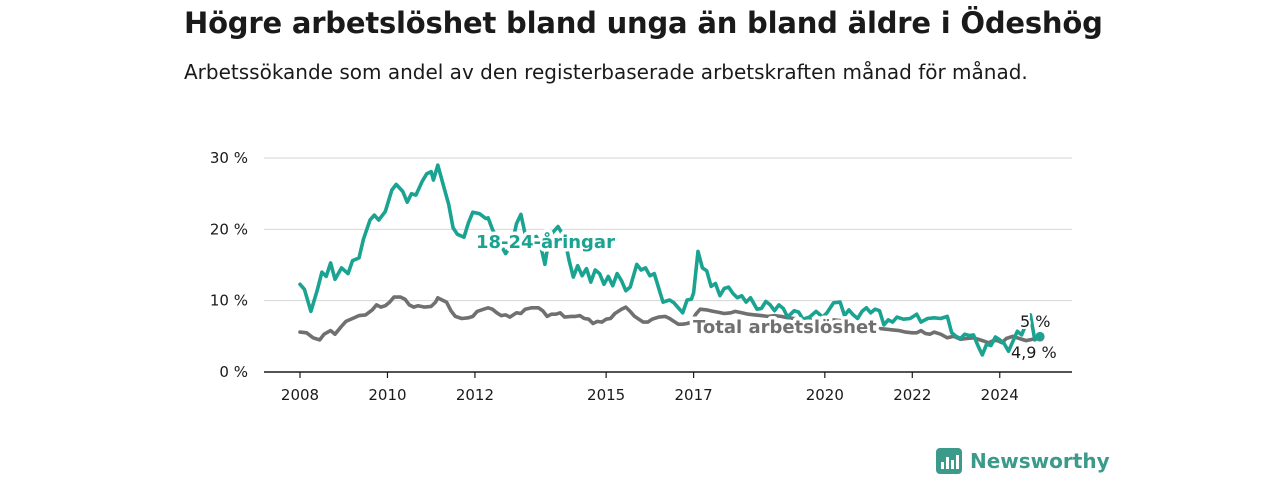 This screenshot has width=1280, height=480. What do you see at coordinates (606, 395) in the screenshot?
I see `x-tick-label: 2015` at bounding box center [606, 395].